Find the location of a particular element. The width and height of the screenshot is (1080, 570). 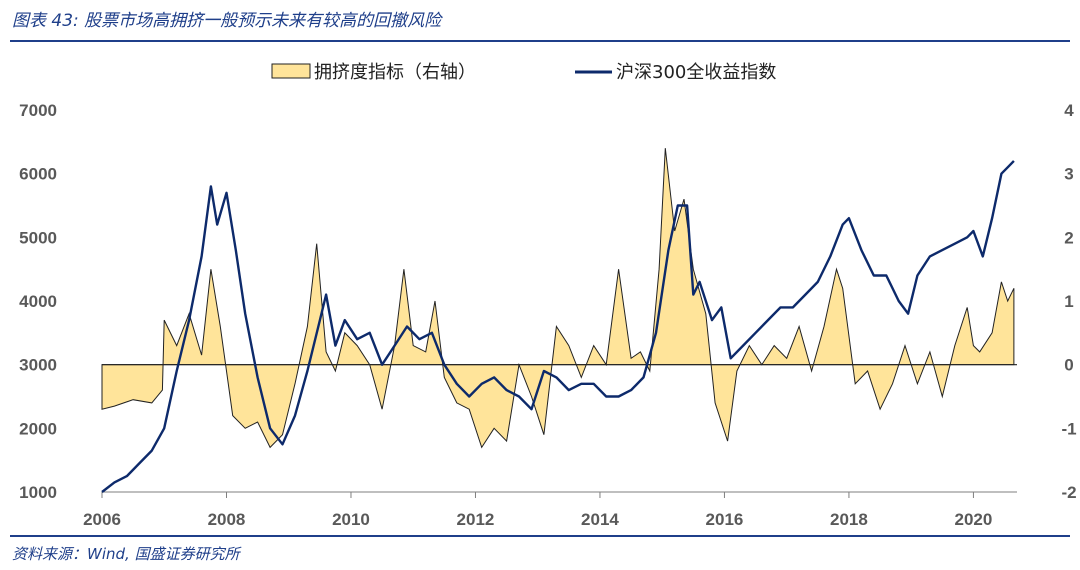

y-right-tick-label: -2 is located at coordinates (1068, 492).